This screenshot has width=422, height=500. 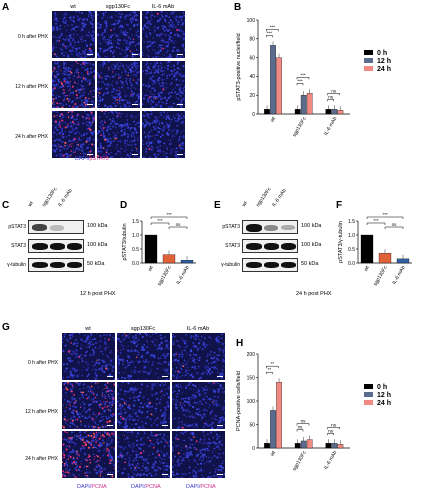 I want to click on panel-c-blot-tubulin, so click(x=56, y=265).